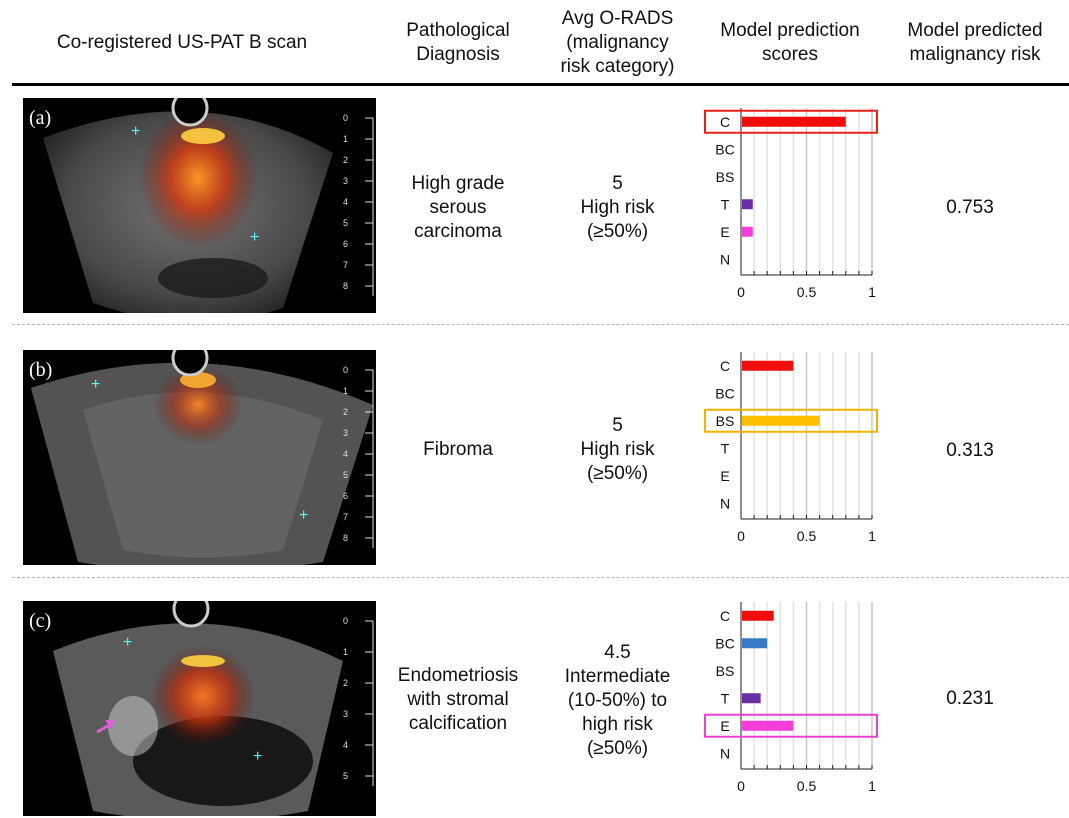 The width and height of the screenshot is (1069, 818). I want to click on ultrasound-scan-b: + + (b) 0 1 2 3 4 5 6 7 8, so click(199, 457).